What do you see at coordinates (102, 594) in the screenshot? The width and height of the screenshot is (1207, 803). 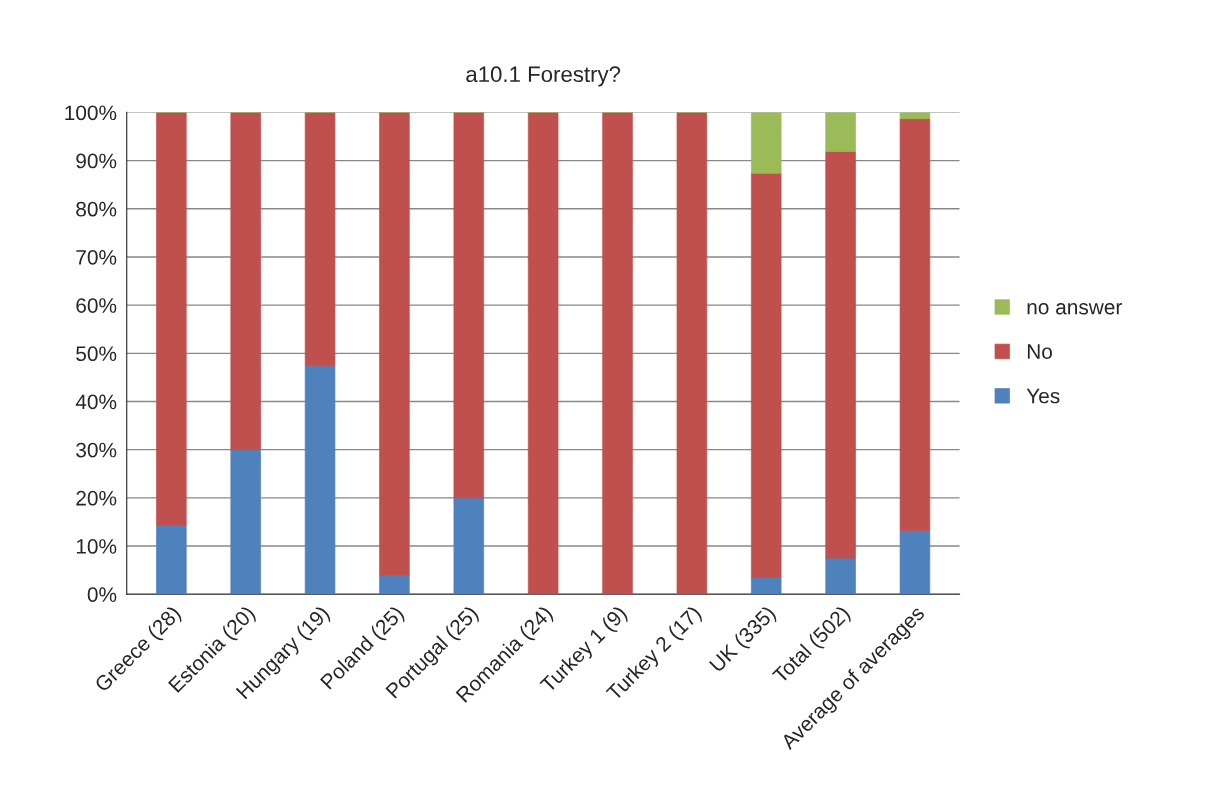 I see `y-tick-label: 0%` at bounding box center [102, 594].